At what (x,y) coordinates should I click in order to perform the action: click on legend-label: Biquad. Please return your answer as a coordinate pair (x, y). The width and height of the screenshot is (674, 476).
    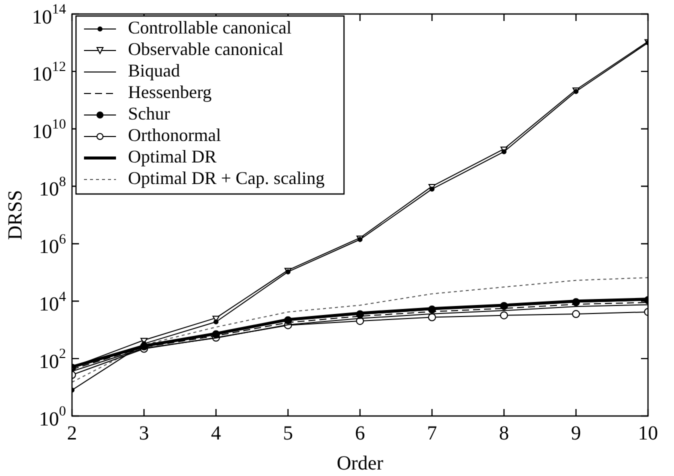
    Looking at the image, I should click on (154, 70).